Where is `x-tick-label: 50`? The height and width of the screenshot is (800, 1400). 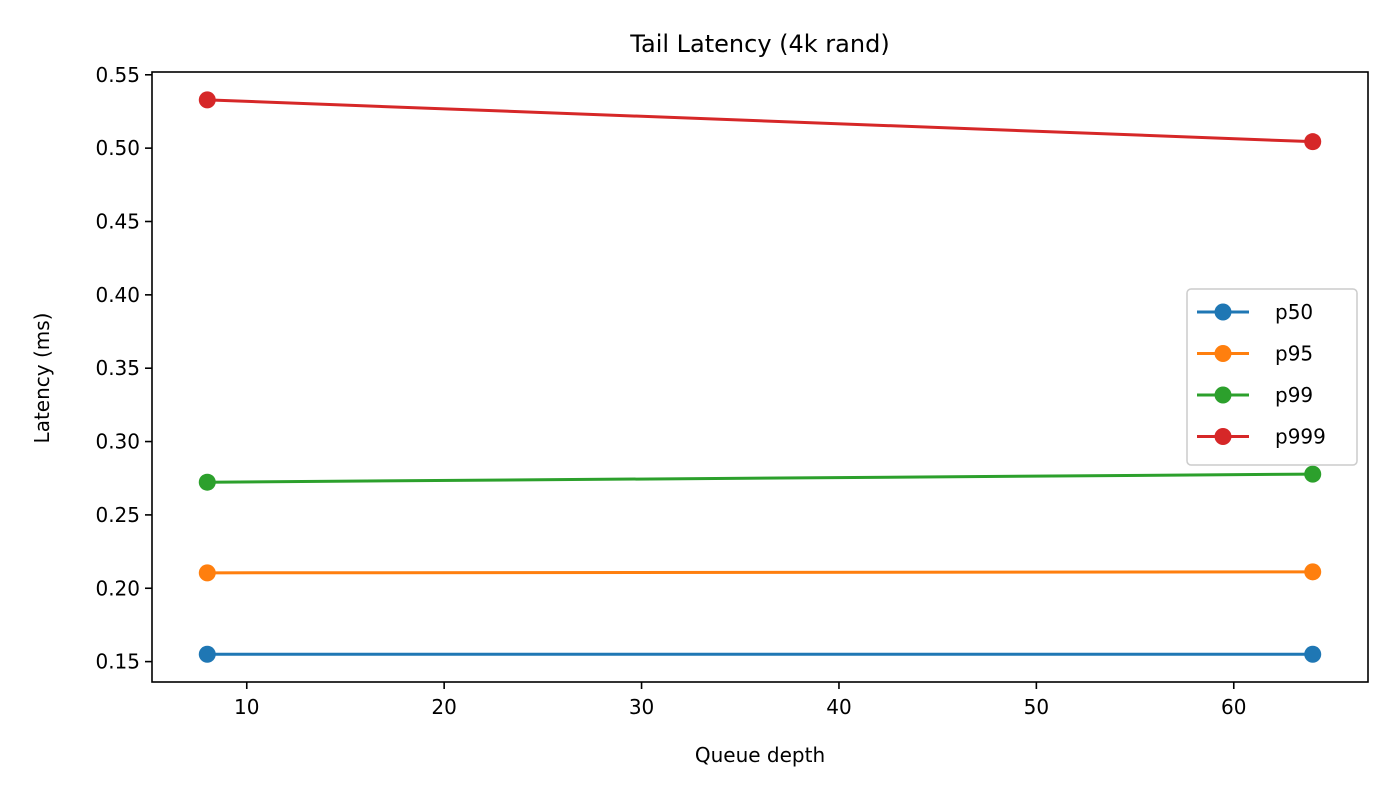 x-tick-label: 50 is located at coordinates (1036, 707).